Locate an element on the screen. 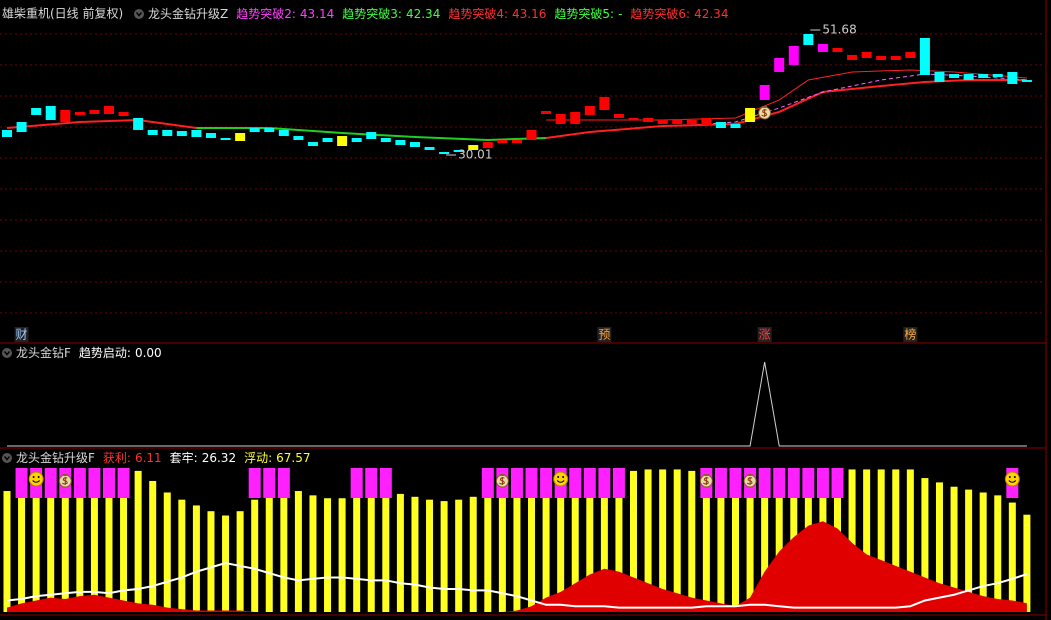 Image resolution: width=1051 pixels, height=620 pixels. signal-marker: 榜 is located at coordinates (910, 334).